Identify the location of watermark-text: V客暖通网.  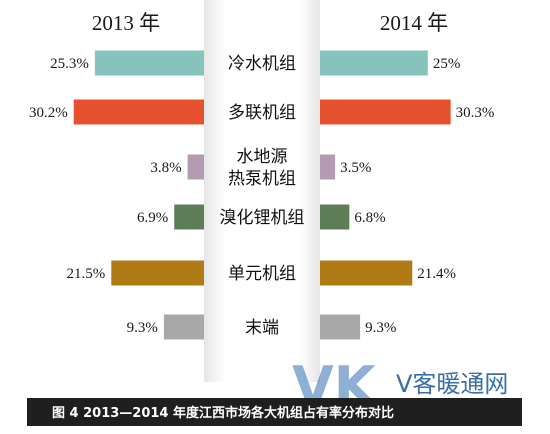
(452, 384).